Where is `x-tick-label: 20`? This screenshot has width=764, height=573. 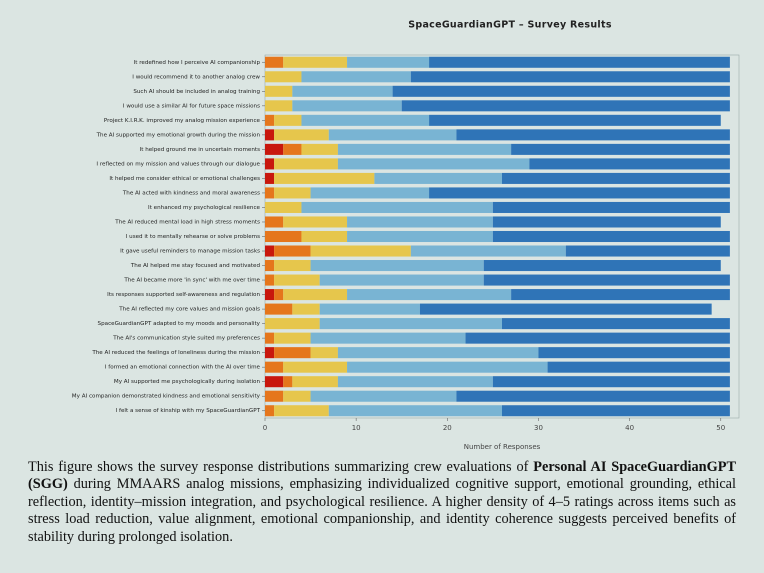
x-tick-label: 20 is located at coordinates (447, 428).